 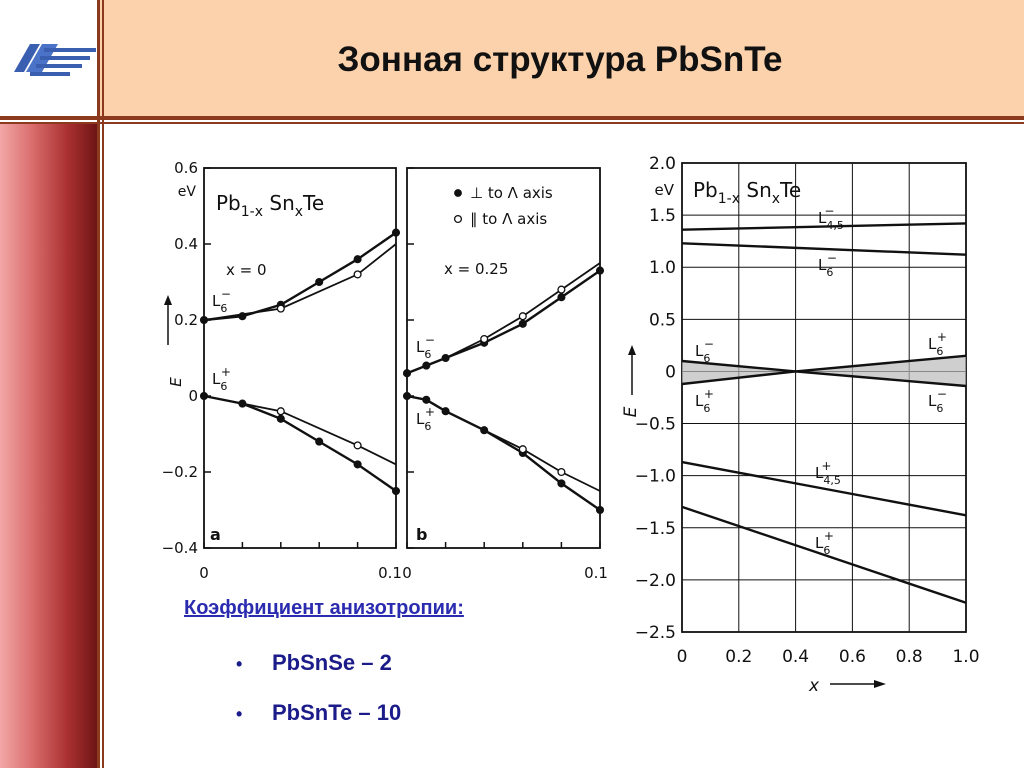 What do you see at coordinates (48, 446) in the screenshot?
I see `left-gradient-sidebar` at bounding box center [48, 446].